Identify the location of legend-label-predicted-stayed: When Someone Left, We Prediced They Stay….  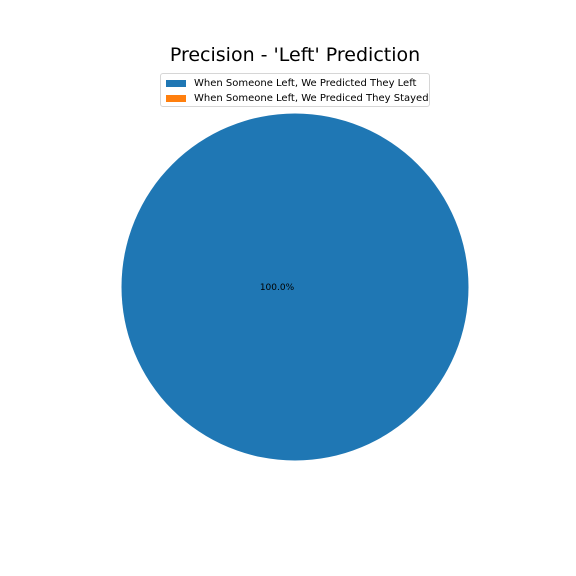
(311, 98).